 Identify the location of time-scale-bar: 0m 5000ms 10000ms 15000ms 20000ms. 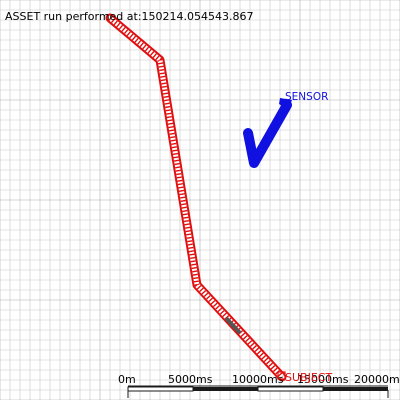
(259, 385).